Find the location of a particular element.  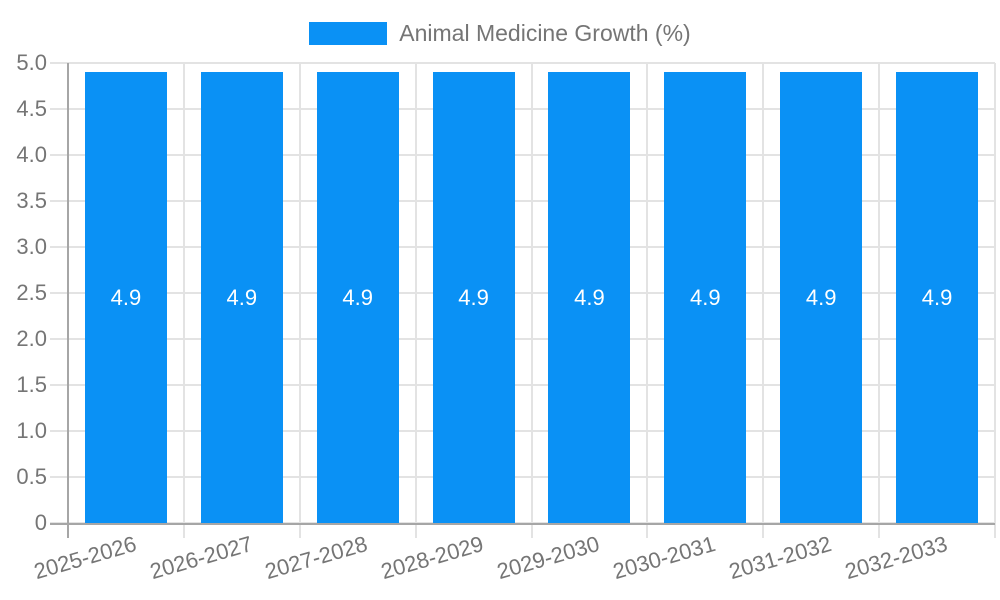

x-axis-tick-label: 2029-2030 is located at coordinates (548, 558).